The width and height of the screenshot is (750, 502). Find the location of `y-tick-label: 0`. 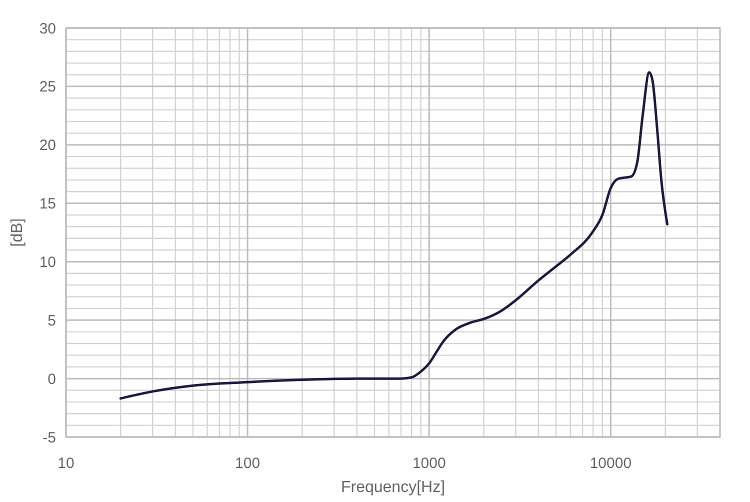

y-tick-label: 0 is located at coordinates (52, 379).